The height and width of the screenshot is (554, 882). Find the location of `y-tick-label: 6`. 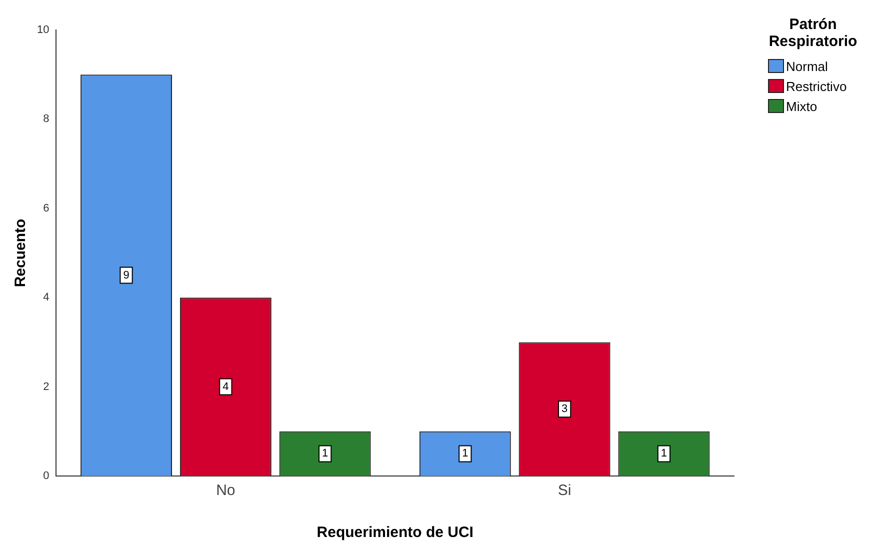

y-tick-label: 6 is located at coordinates (46, 208).